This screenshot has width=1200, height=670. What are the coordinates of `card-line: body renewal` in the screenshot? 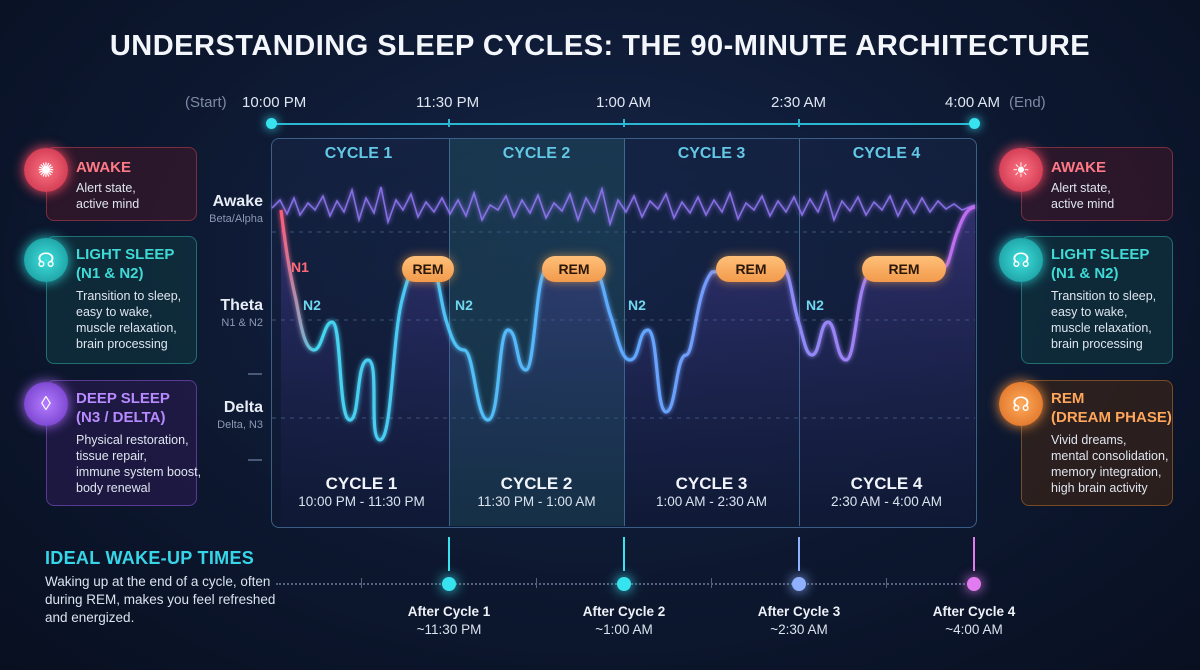 It's located at (113, 488).